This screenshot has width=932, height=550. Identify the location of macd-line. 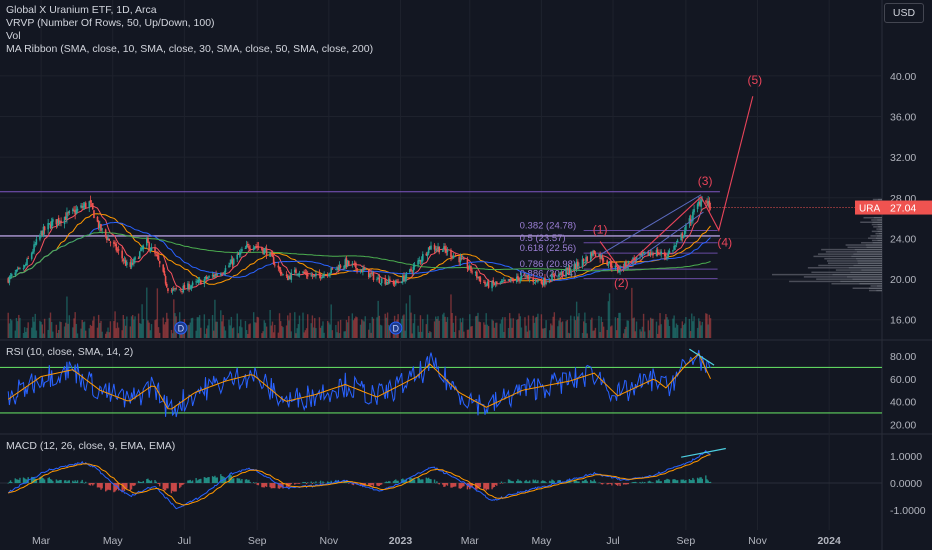
(359, 479).